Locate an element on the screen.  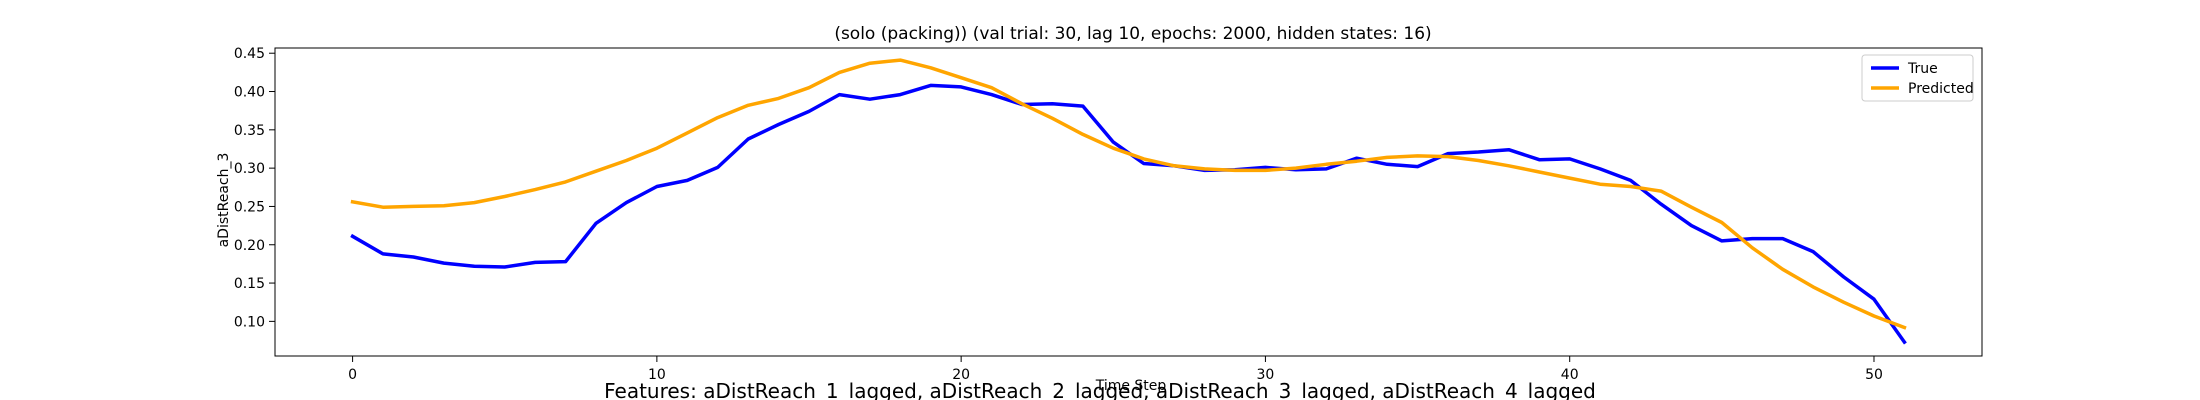
y-tick-label: 0.20 is located at coordinates (249, 246).